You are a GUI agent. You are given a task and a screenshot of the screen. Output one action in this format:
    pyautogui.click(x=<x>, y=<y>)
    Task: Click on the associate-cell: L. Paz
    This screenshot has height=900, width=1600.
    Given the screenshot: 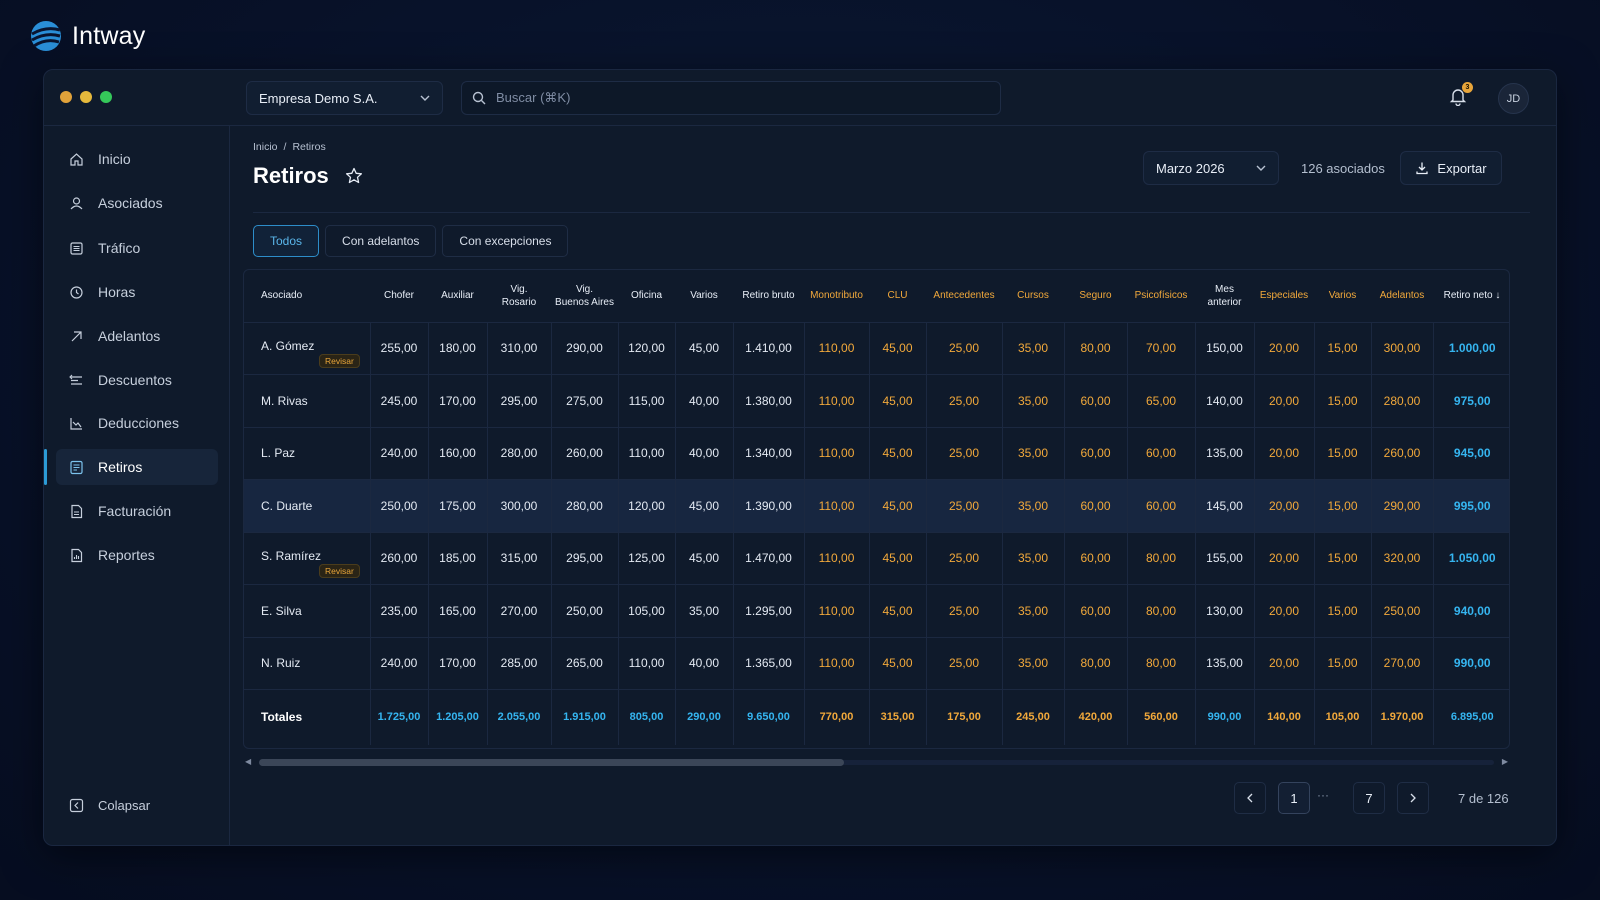 What is the action you would take?
    pyautogui.click(x=307, y=453)
    